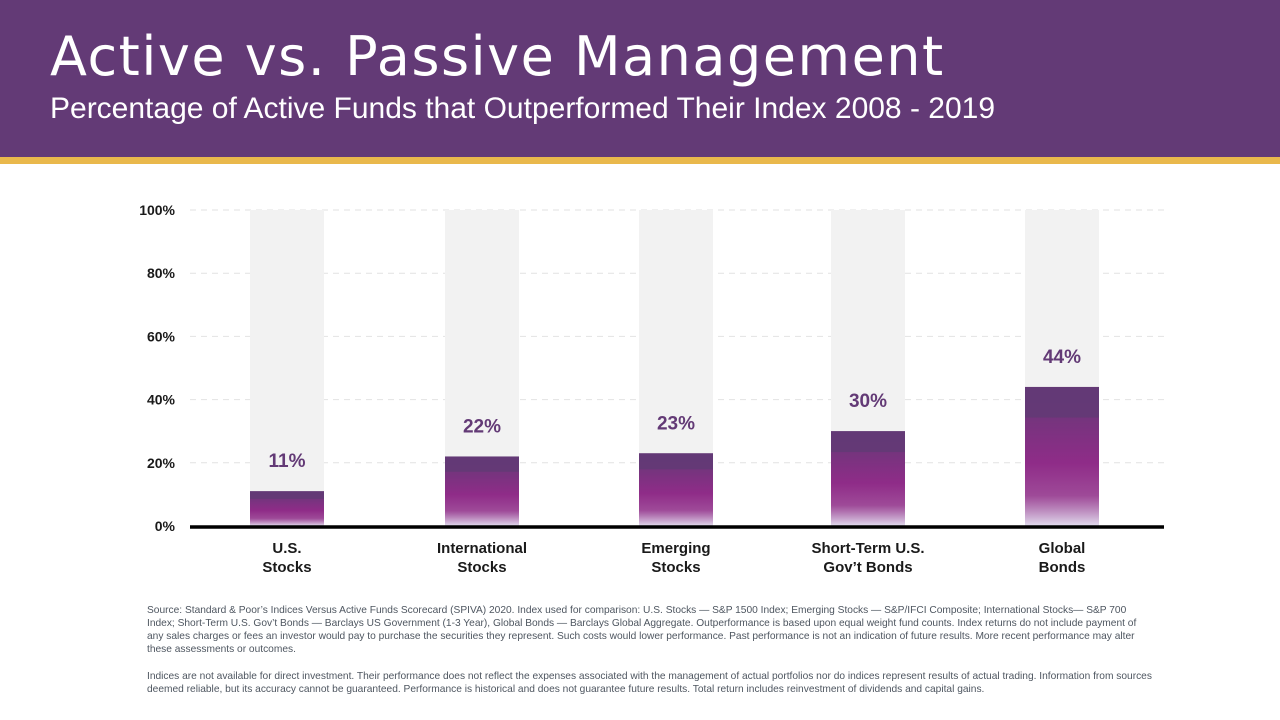 The width and height of the screenshot is (1280, 720). What do you see at coordinates (161, 336) in the screenshot?
I see `y-tick-label: 60%` at bounding box center [161, 336].